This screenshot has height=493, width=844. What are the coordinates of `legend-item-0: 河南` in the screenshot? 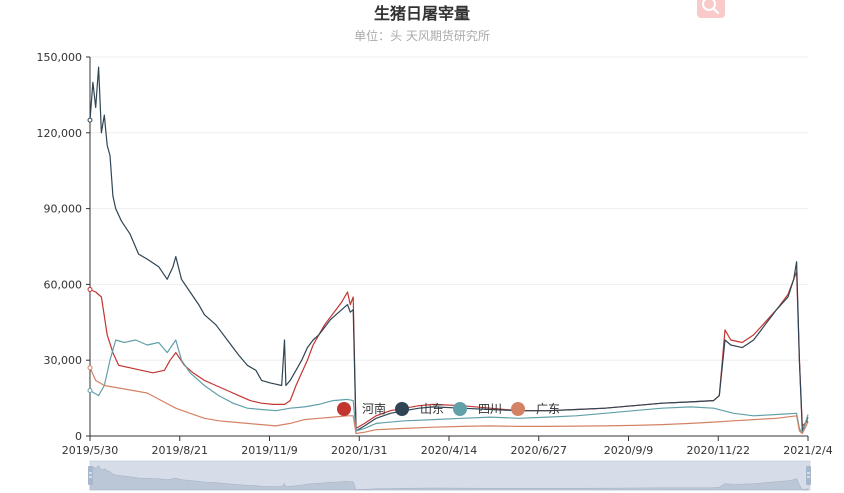 It's located at (361, 408).